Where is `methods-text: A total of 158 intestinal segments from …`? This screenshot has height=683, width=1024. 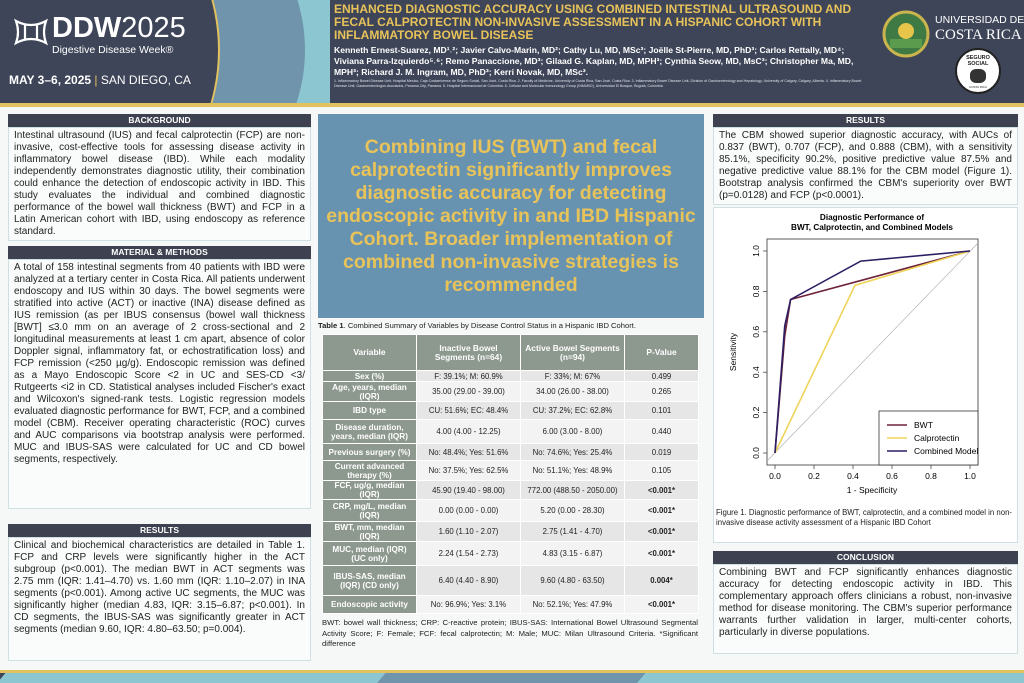
methods-text: A total of 158 intestinal segments from … is located at coordinates (159, 384).